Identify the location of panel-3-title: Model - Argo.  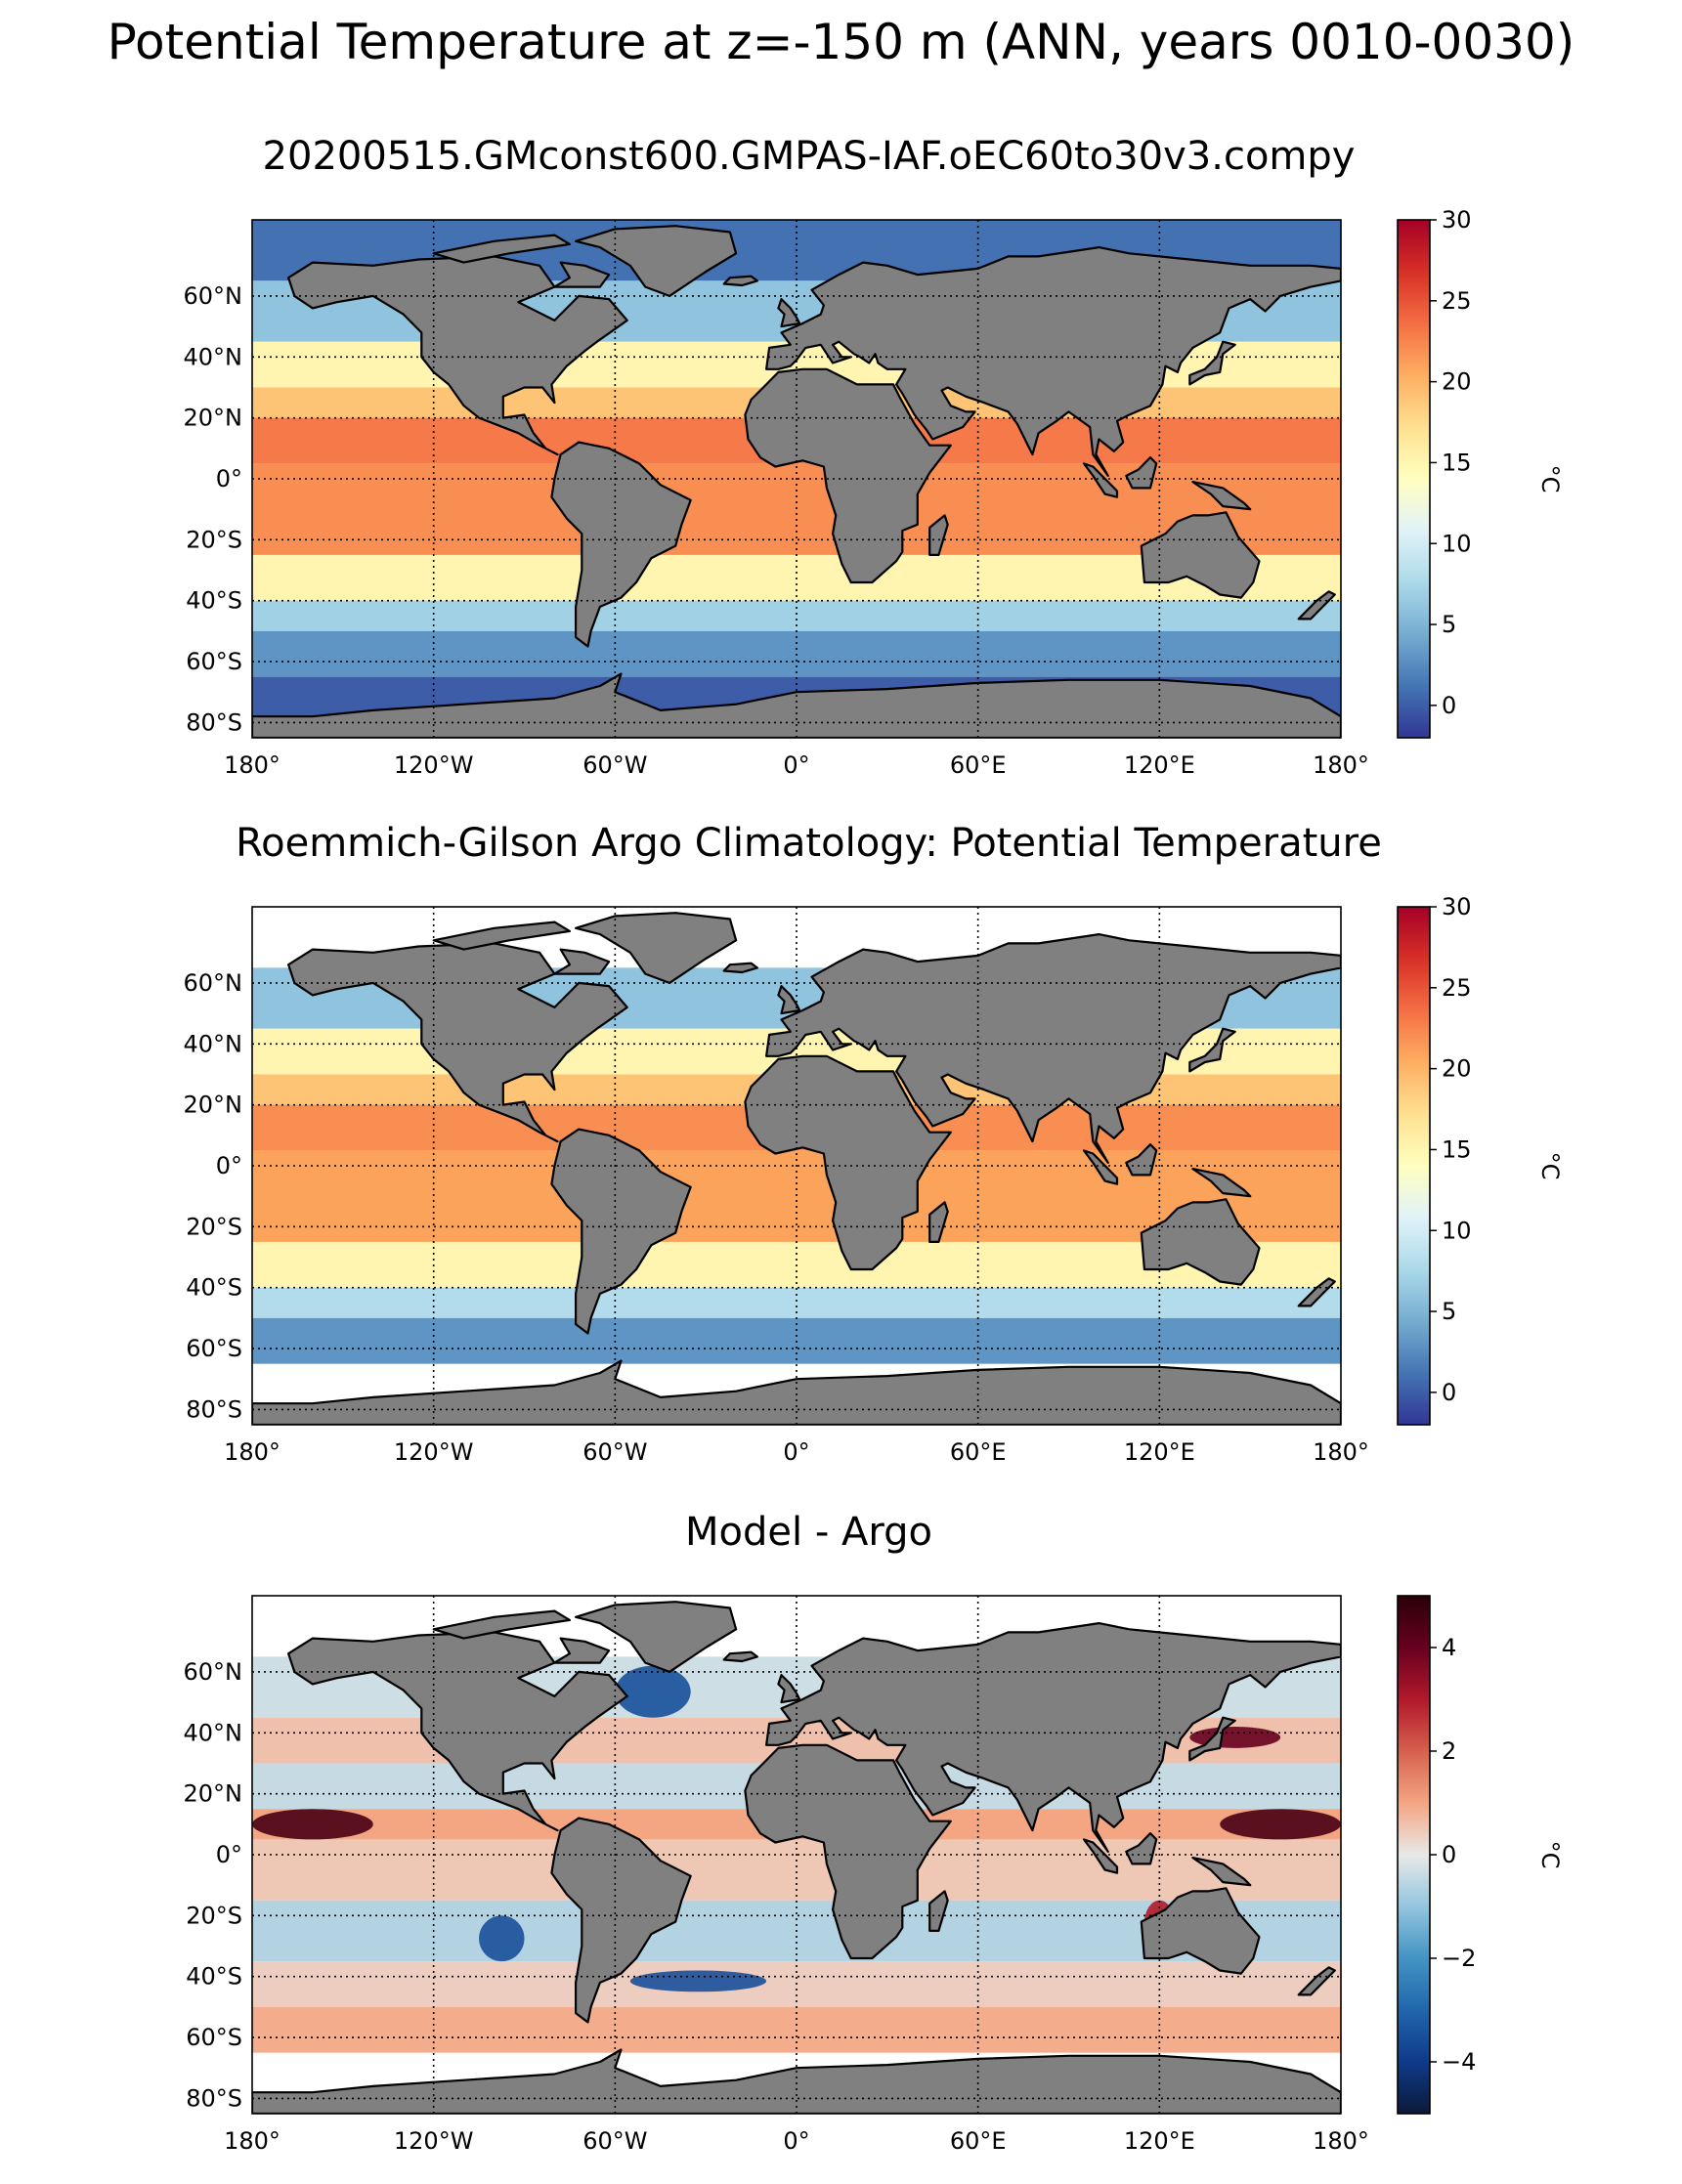
(808, 1532).